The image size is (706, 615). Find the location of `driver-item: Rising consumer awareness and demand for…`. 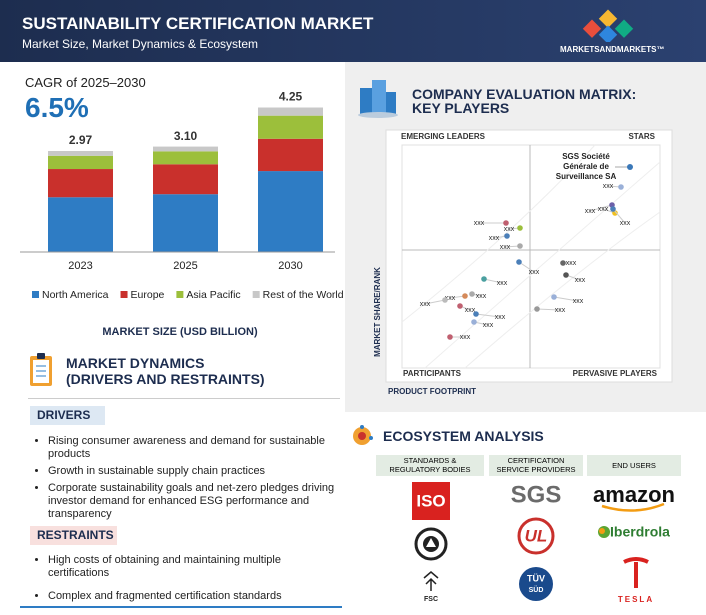

driver-item: Rising consumer awareness and demand for… is located at coordinates (194, 448).